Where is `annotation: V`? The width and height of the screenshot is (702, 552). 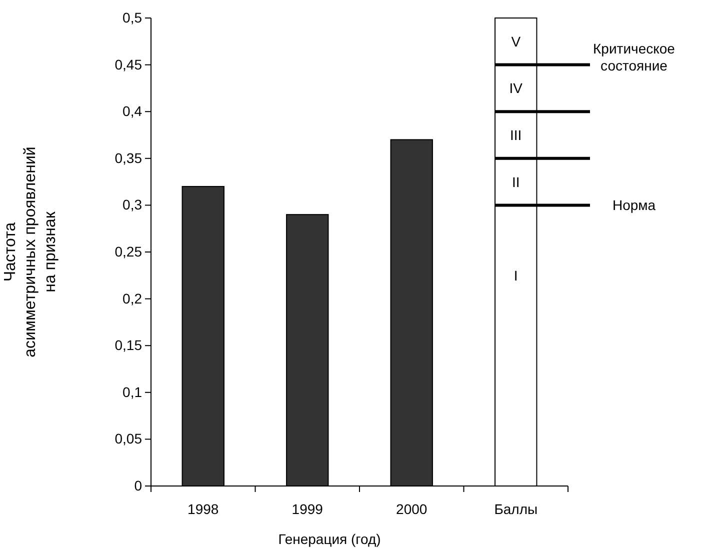 annotation: V is located at coordinates (516, 41).